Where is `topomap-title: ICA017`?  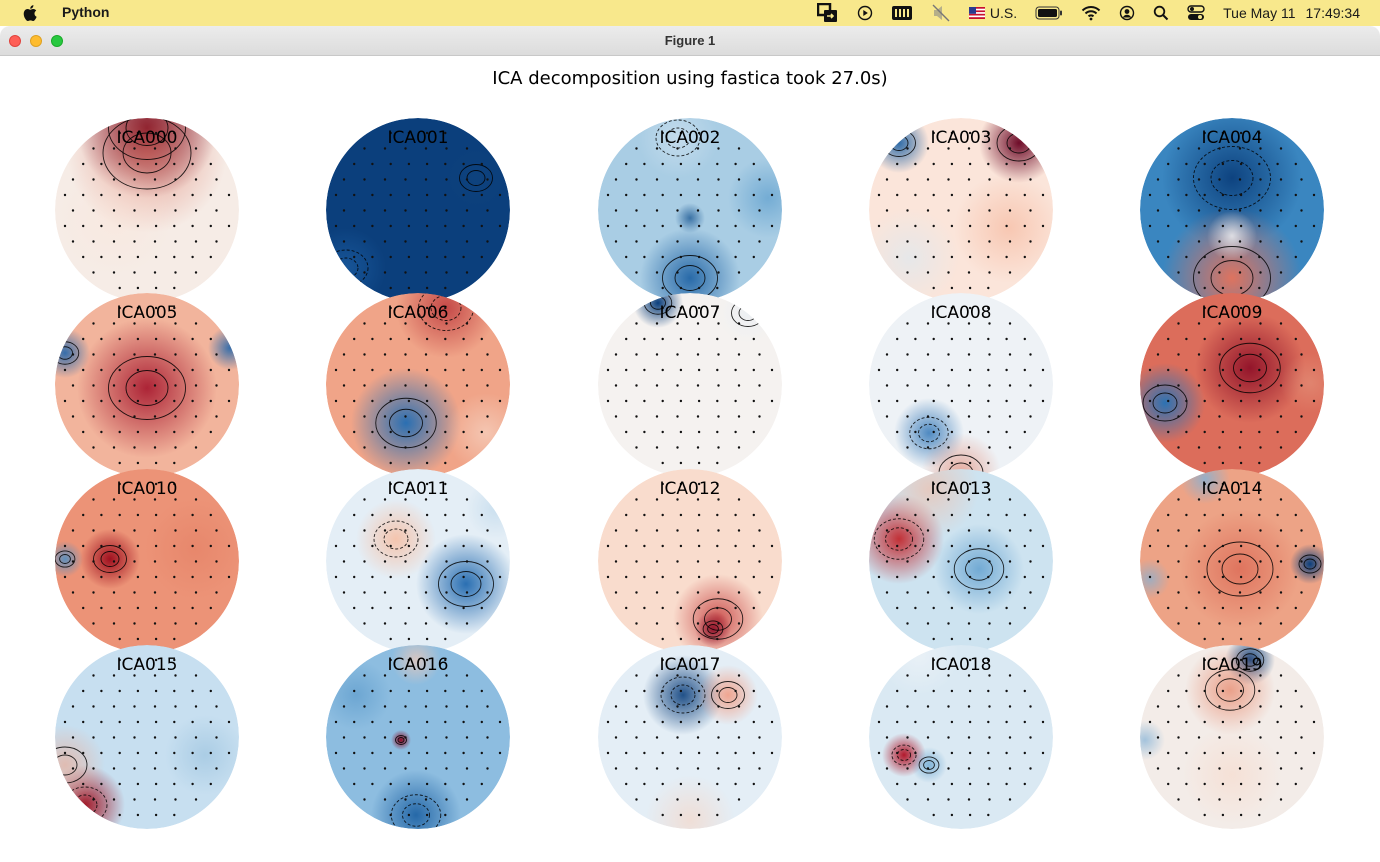
topomap-title: ICA017 is located at coordinates (690, 665).